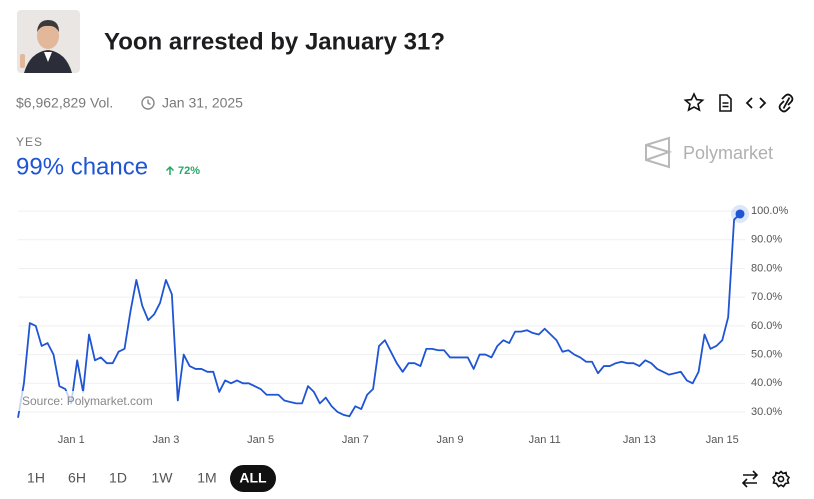  Describe the element at coordinates (260, 440) in the screenshot. I see `x-tick-label: Jan 5` at that location.